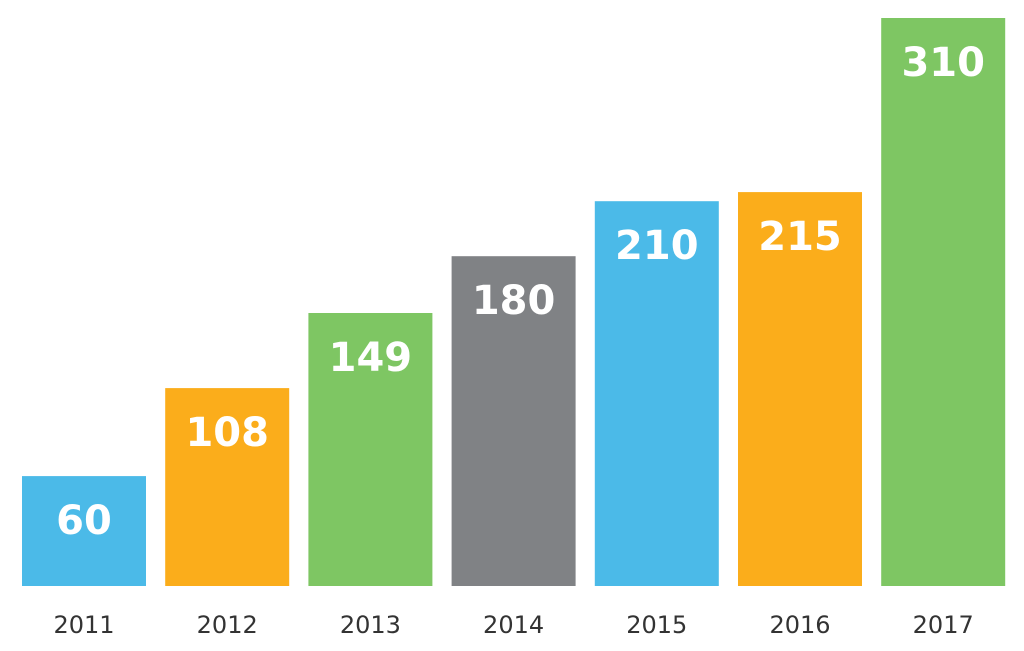 The width and height of the screenshot is (1024, 651). Describe the element at coordinates (370, 625) in the screenshot. I see `x-tick-label-2013: 2013` at that location.